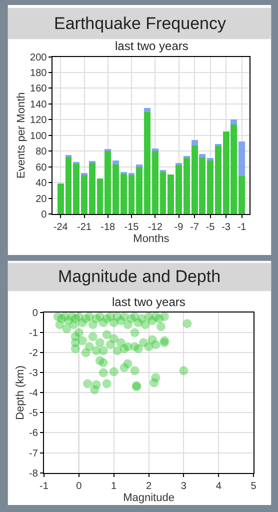 This screenshot has width=278, height=512. I want to click on y-tick-label: 100, so click(39, 136).